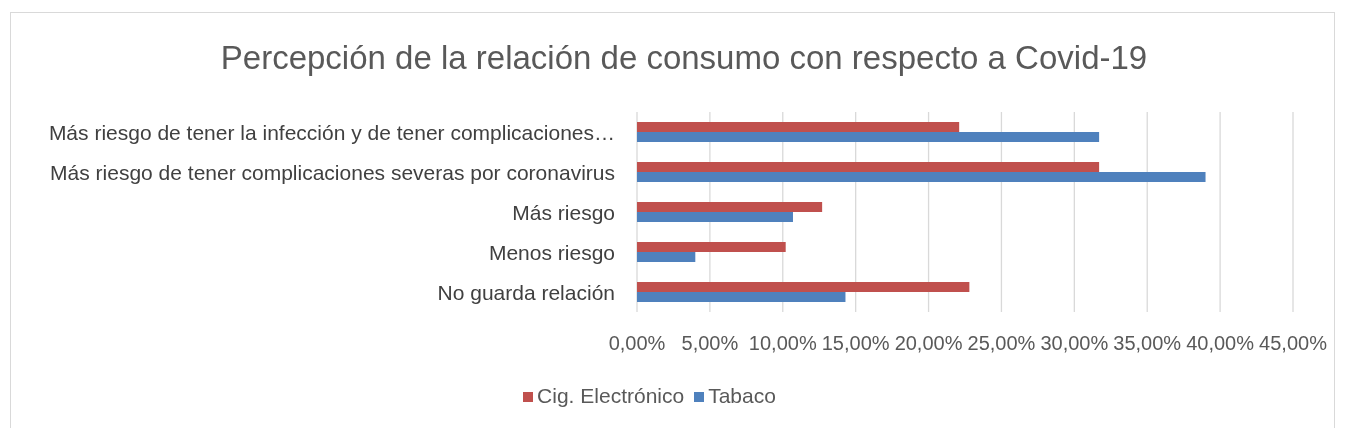 Image resolution: width=1346 pixels, height=428 pixels. I want to click on x-tick-label: 25,00%, so click(1001, 343).